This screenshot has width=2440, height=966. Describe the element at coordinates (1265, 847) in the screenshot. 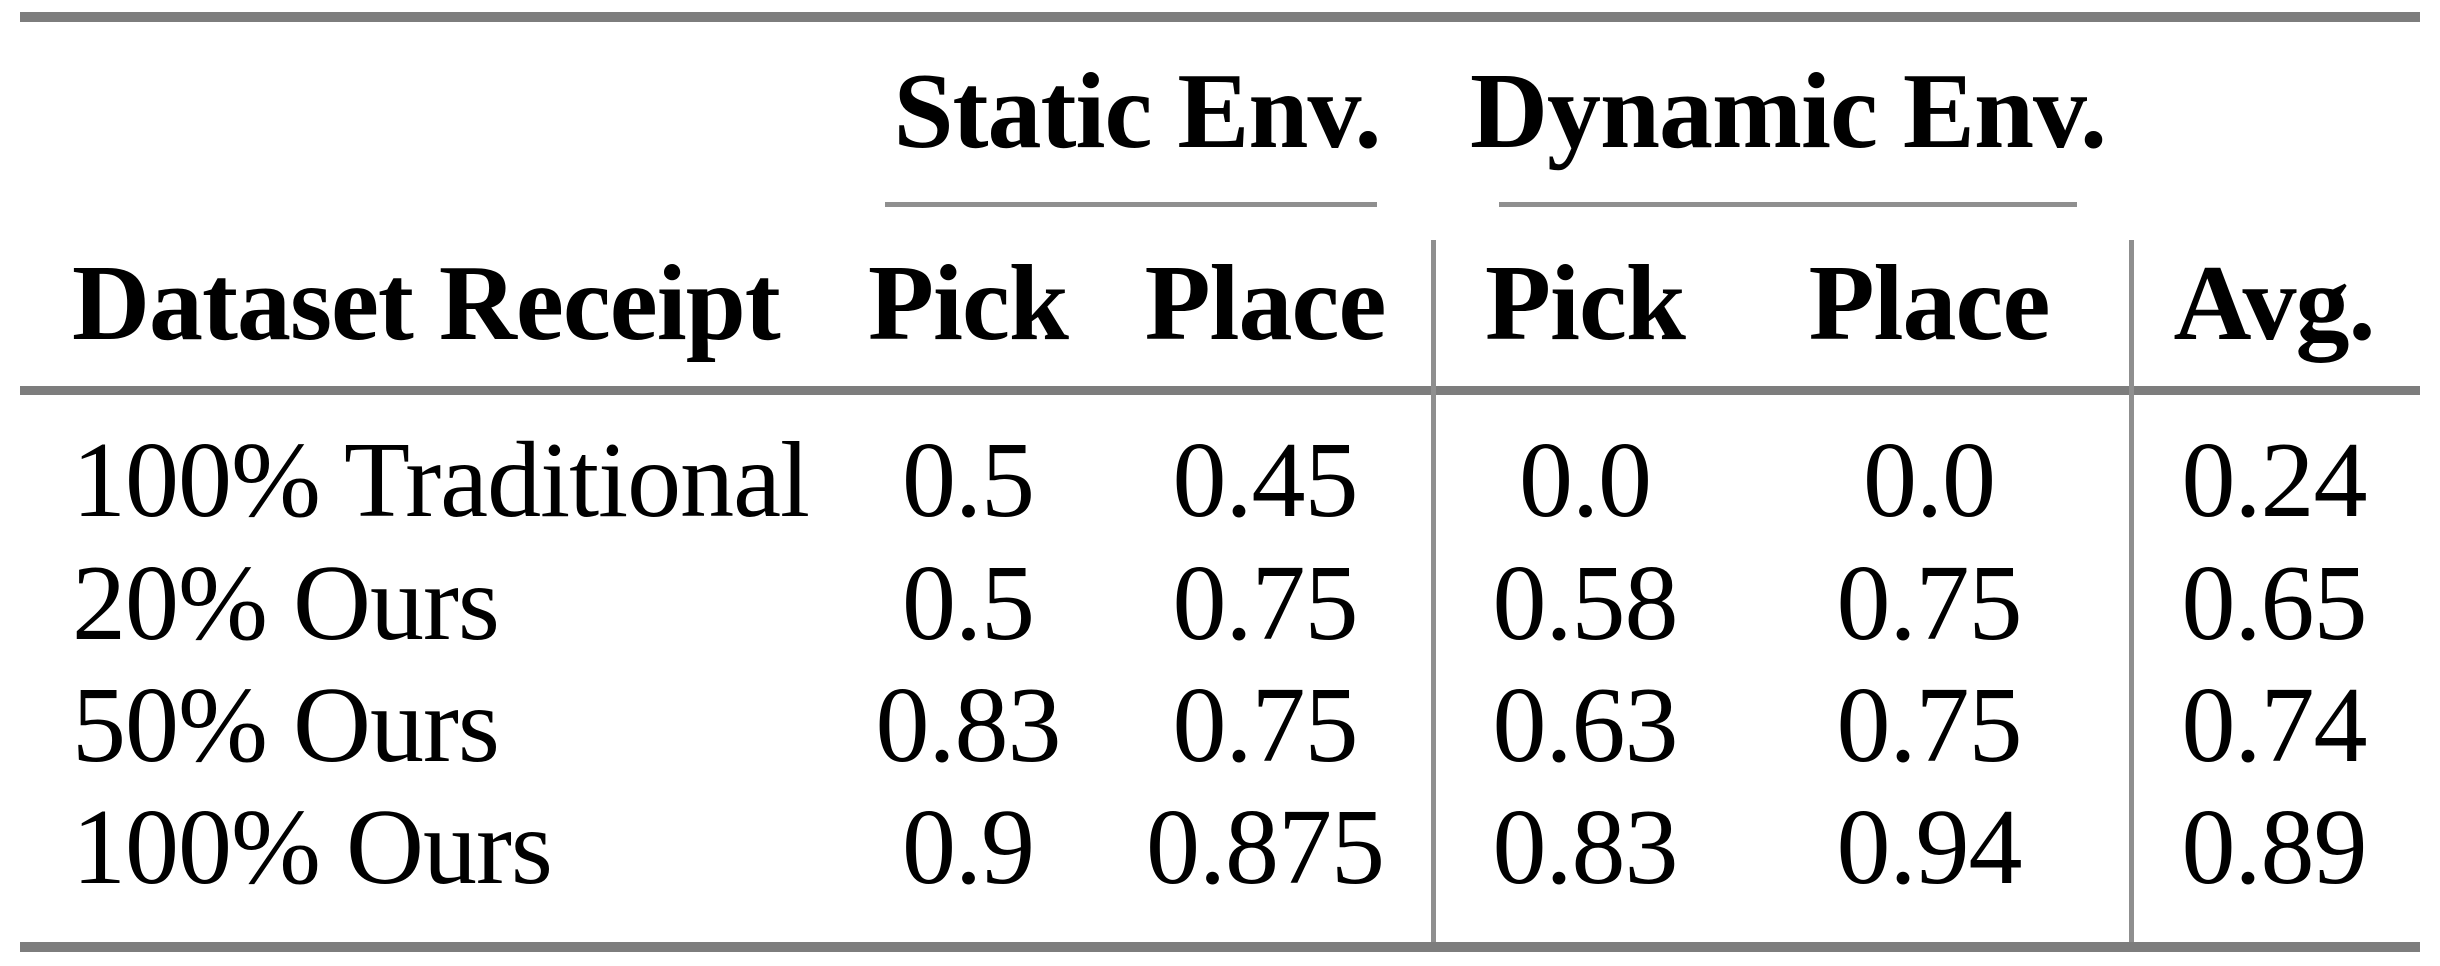

I see `cell-static-place: 0.875` at that location.